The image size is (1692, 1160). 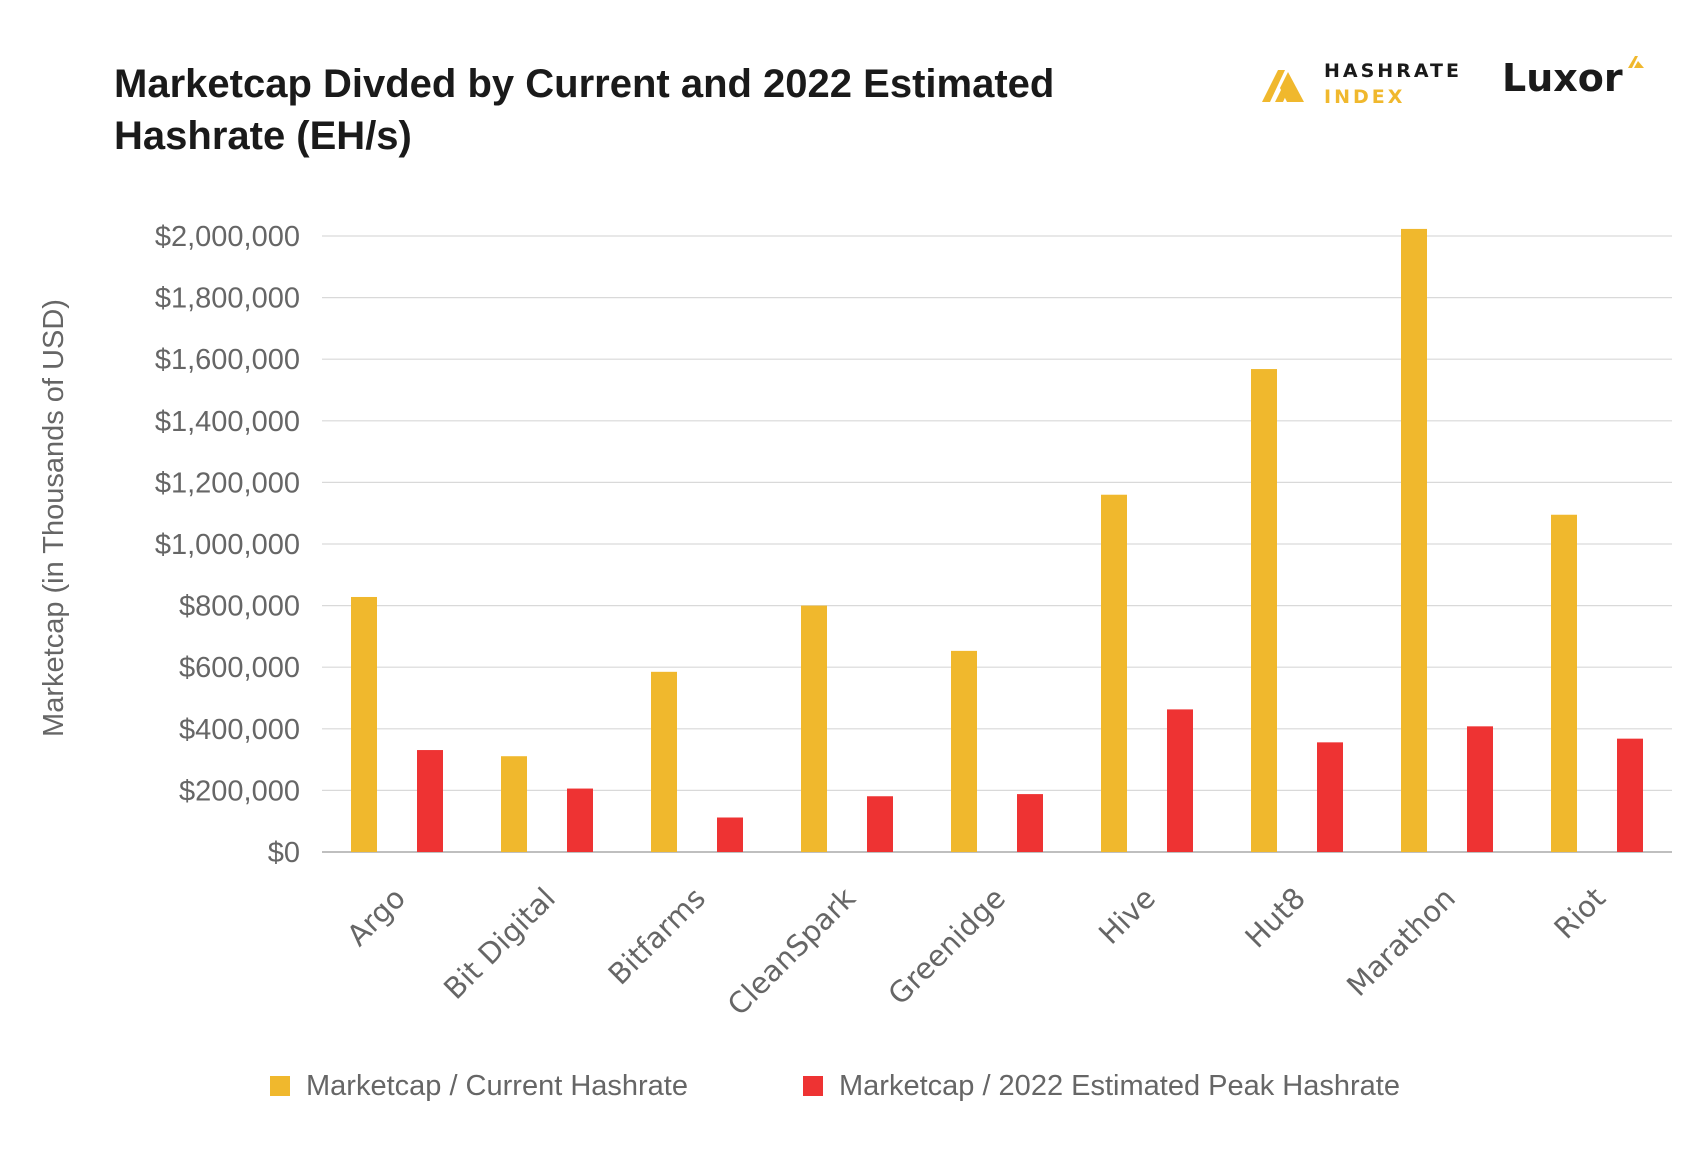 What do you see at coordinates (964, 751) in the screenshot?
I see `bar-current-hashrate-greenidge` at bounding box center [964, 751].